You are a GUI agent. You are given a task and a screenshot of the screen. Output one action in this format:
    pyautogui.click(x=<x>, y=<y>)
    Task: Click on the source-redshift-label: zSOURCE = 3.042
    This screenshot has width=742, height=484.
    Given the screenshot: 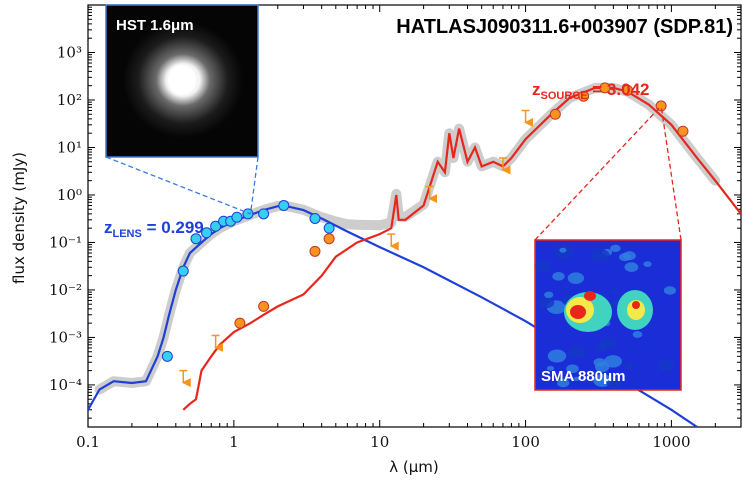 What is the action you would take?
    pyautogui.click(x=590, y=91)
    